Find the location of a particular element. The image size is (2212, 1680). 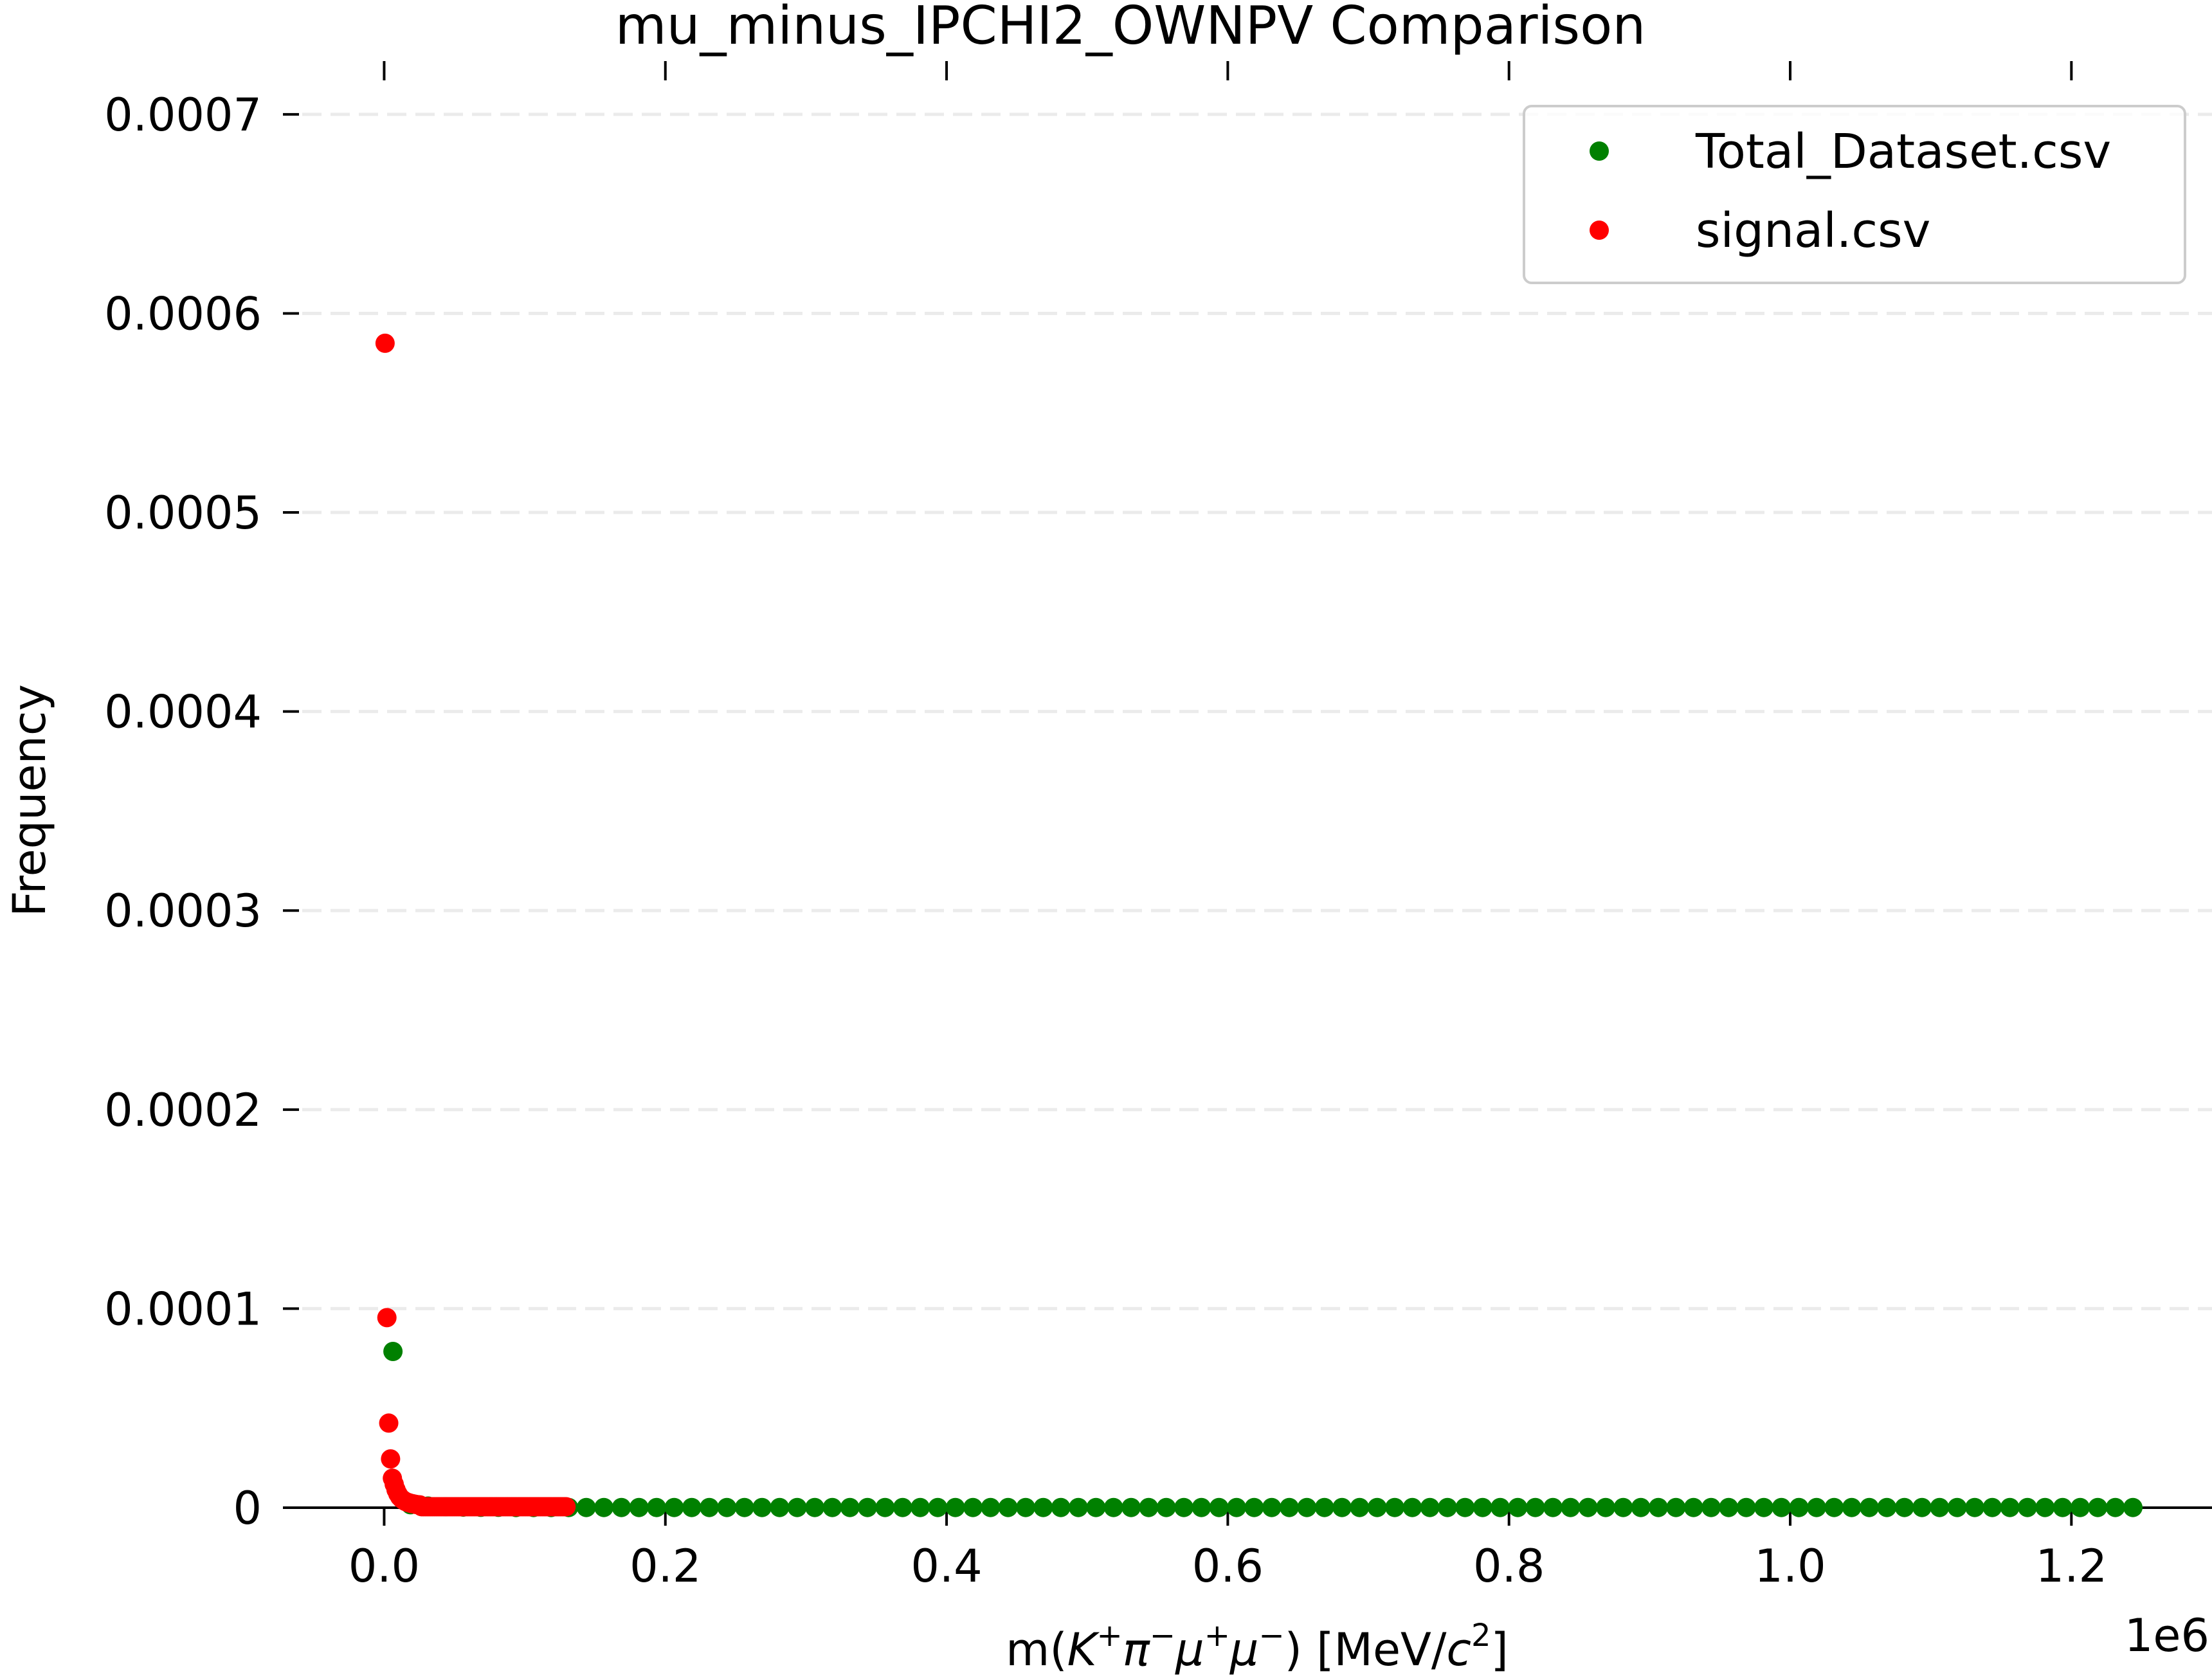

y-tick-label-0: 0 is located at coordinates (247, 1508).